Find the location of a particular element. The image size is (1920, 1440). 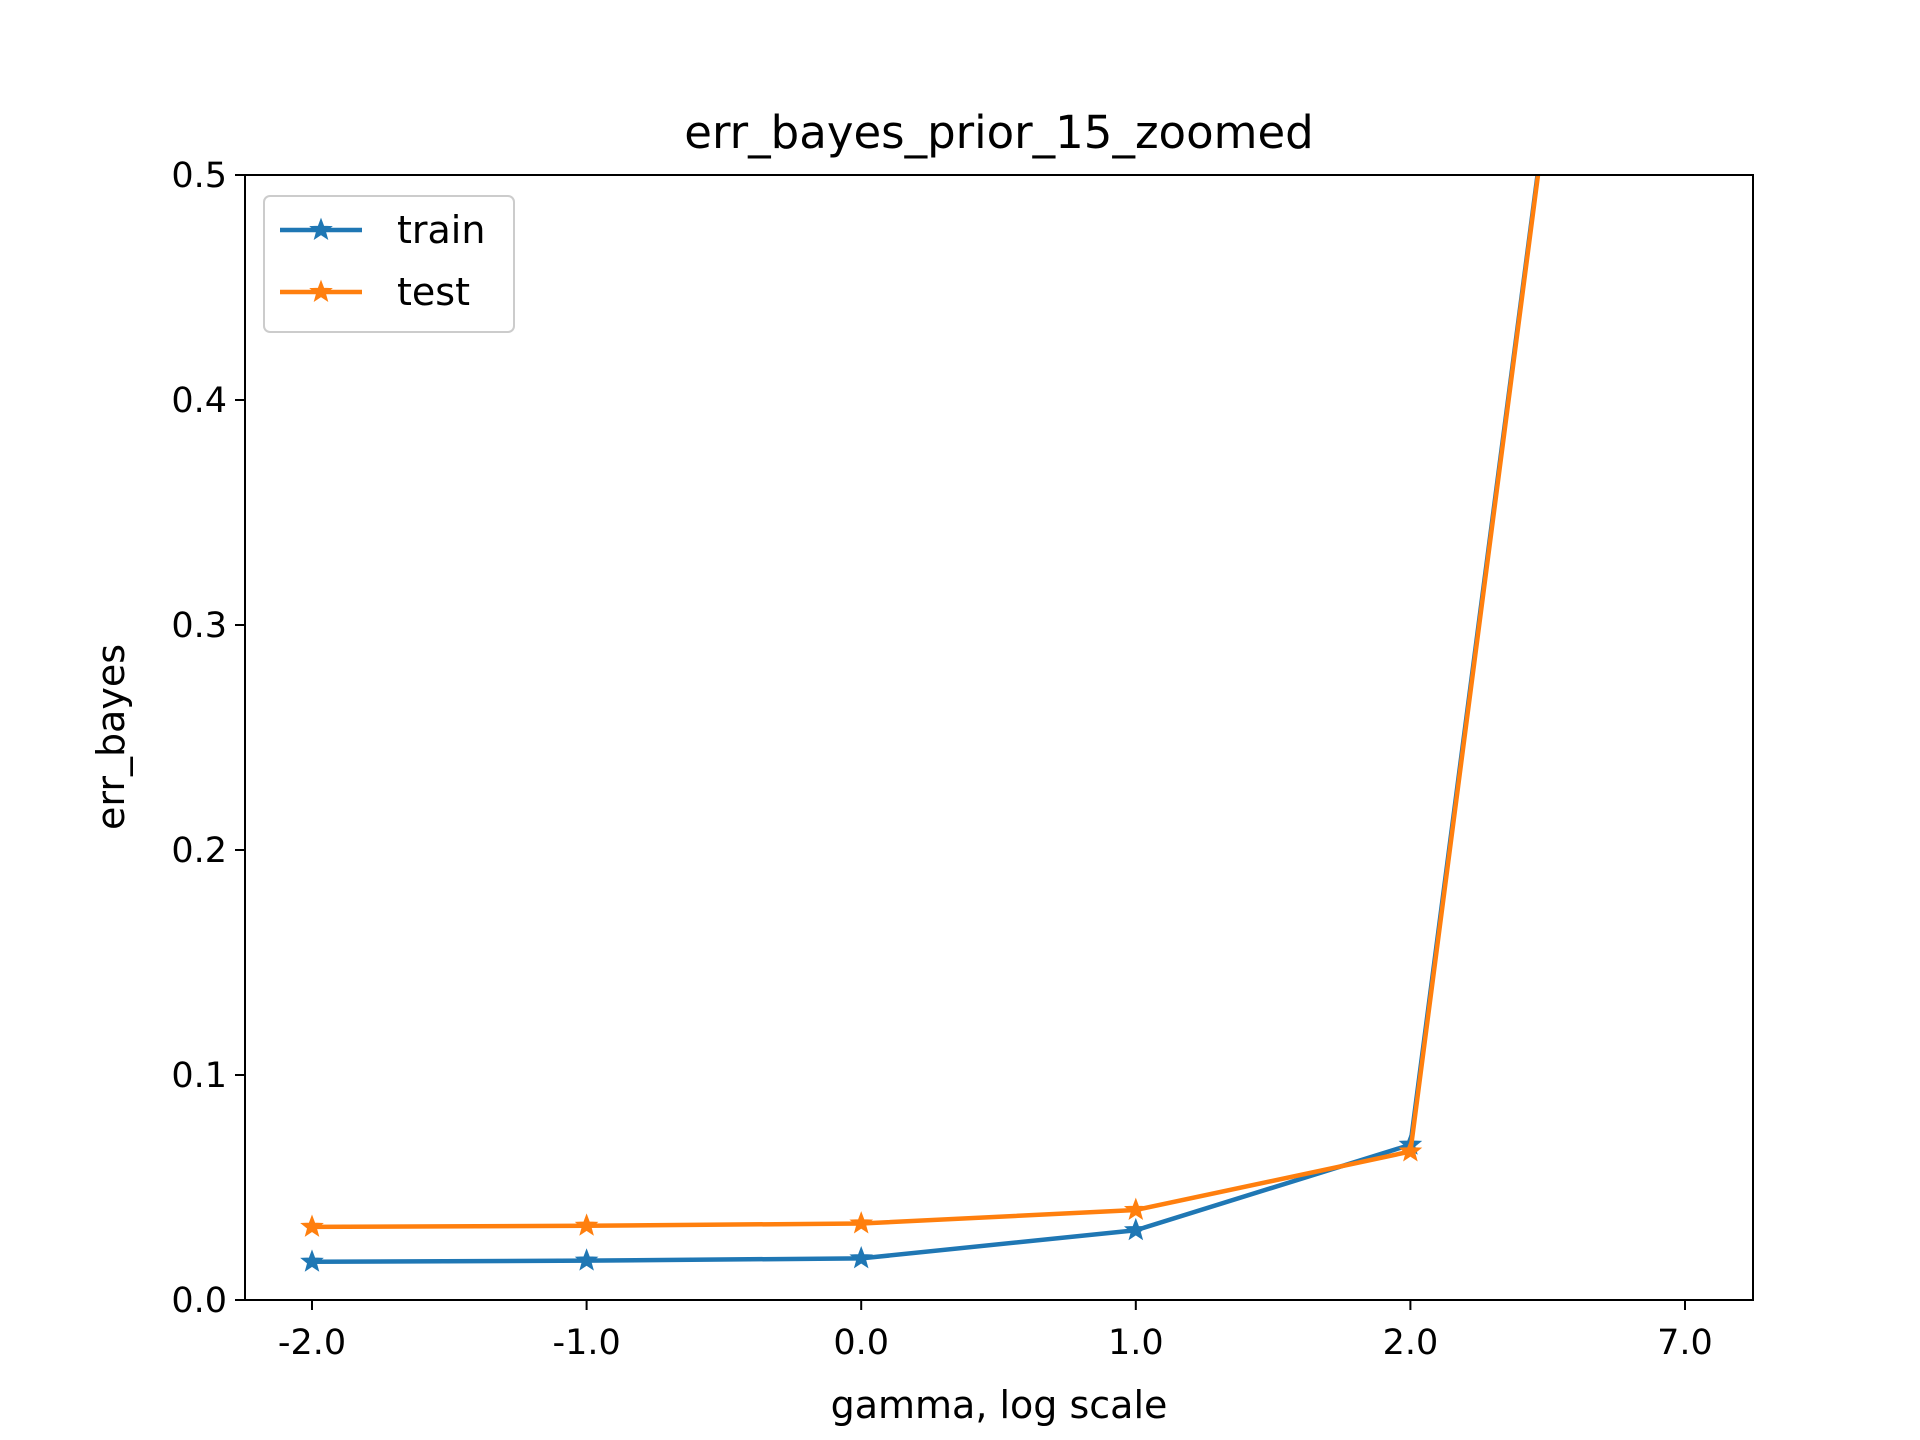

y-tick-label: 0.4 is located at coordinates (199, 401).